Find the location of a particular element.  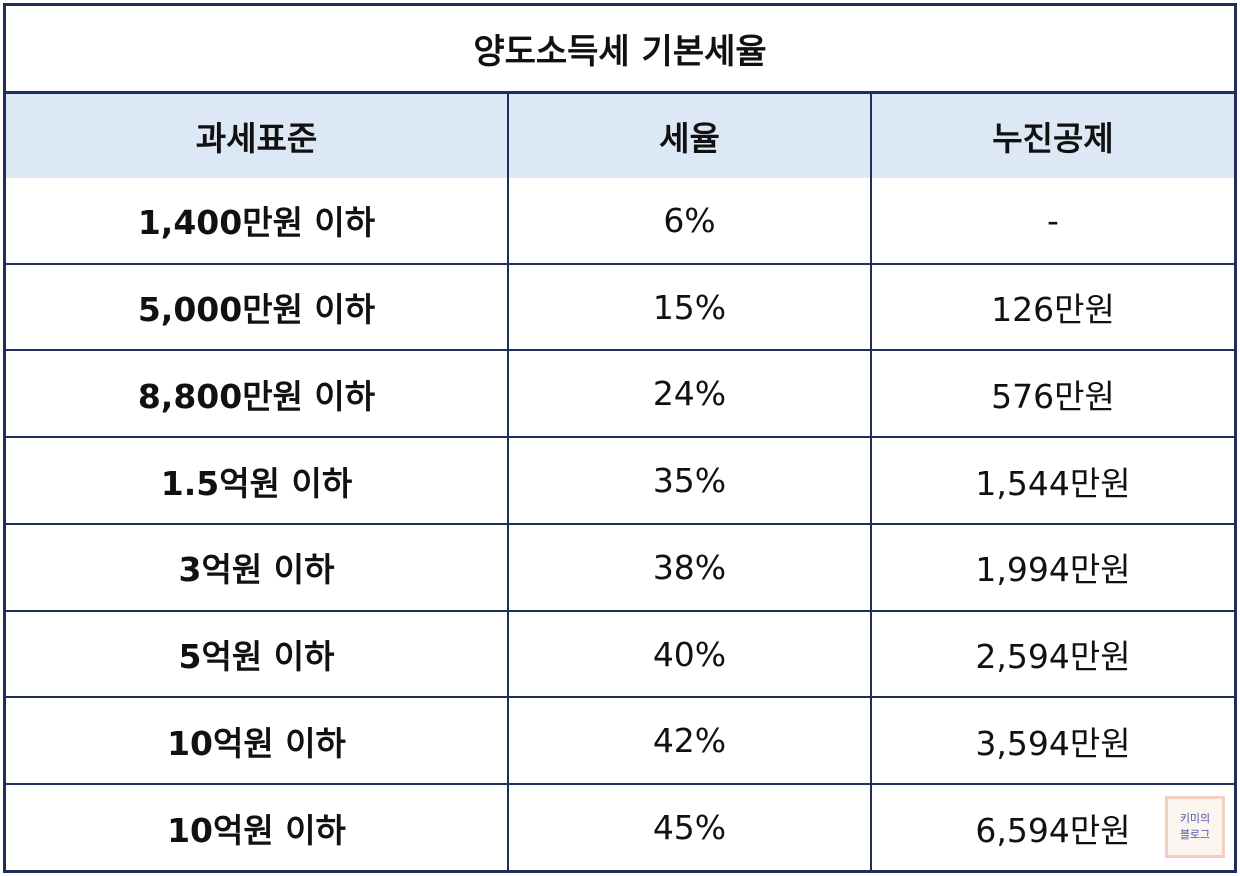

deduction-cell: 2,594만원 is located at coordinates (1052, 654).